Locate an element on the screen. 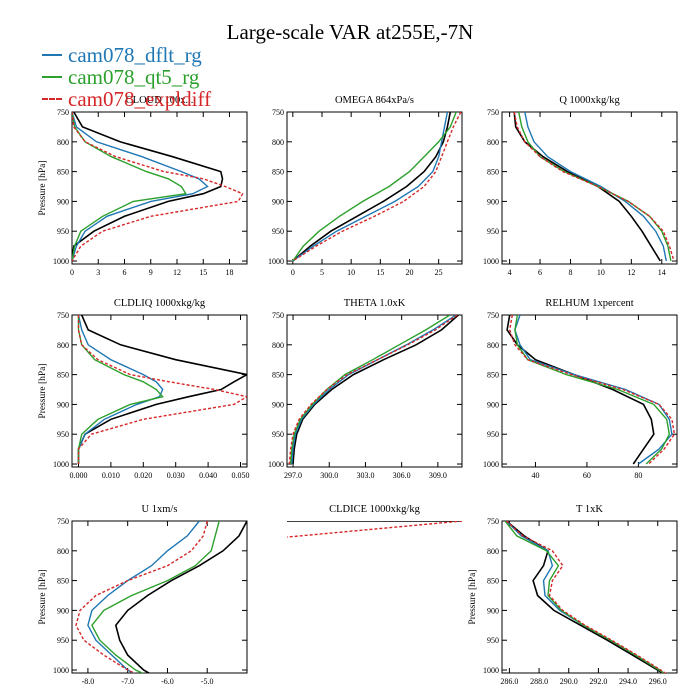  x-tick-label: 0.040 is located at coordinates (208, 475).